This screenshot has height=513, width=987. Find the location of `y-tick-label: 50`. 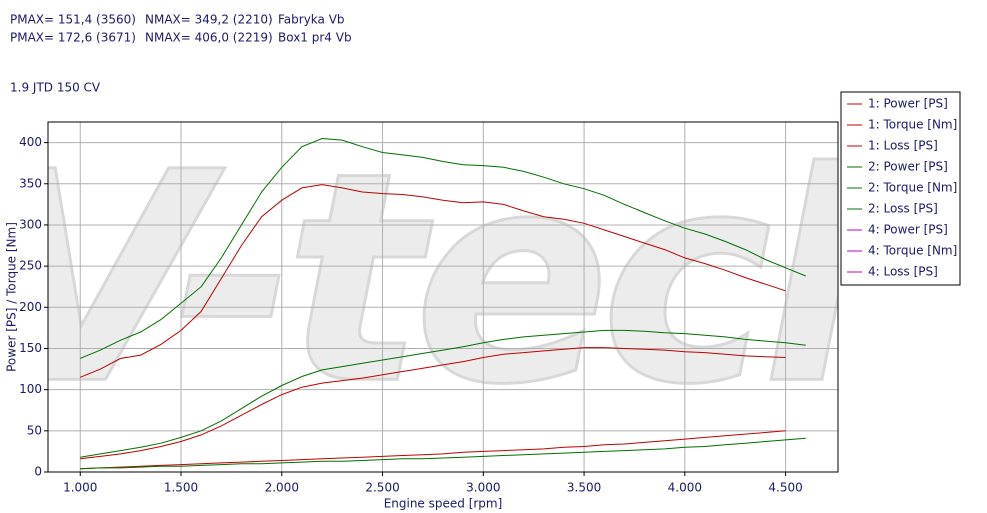

y-tick-label: 50 is located at coordinates (34, 430).